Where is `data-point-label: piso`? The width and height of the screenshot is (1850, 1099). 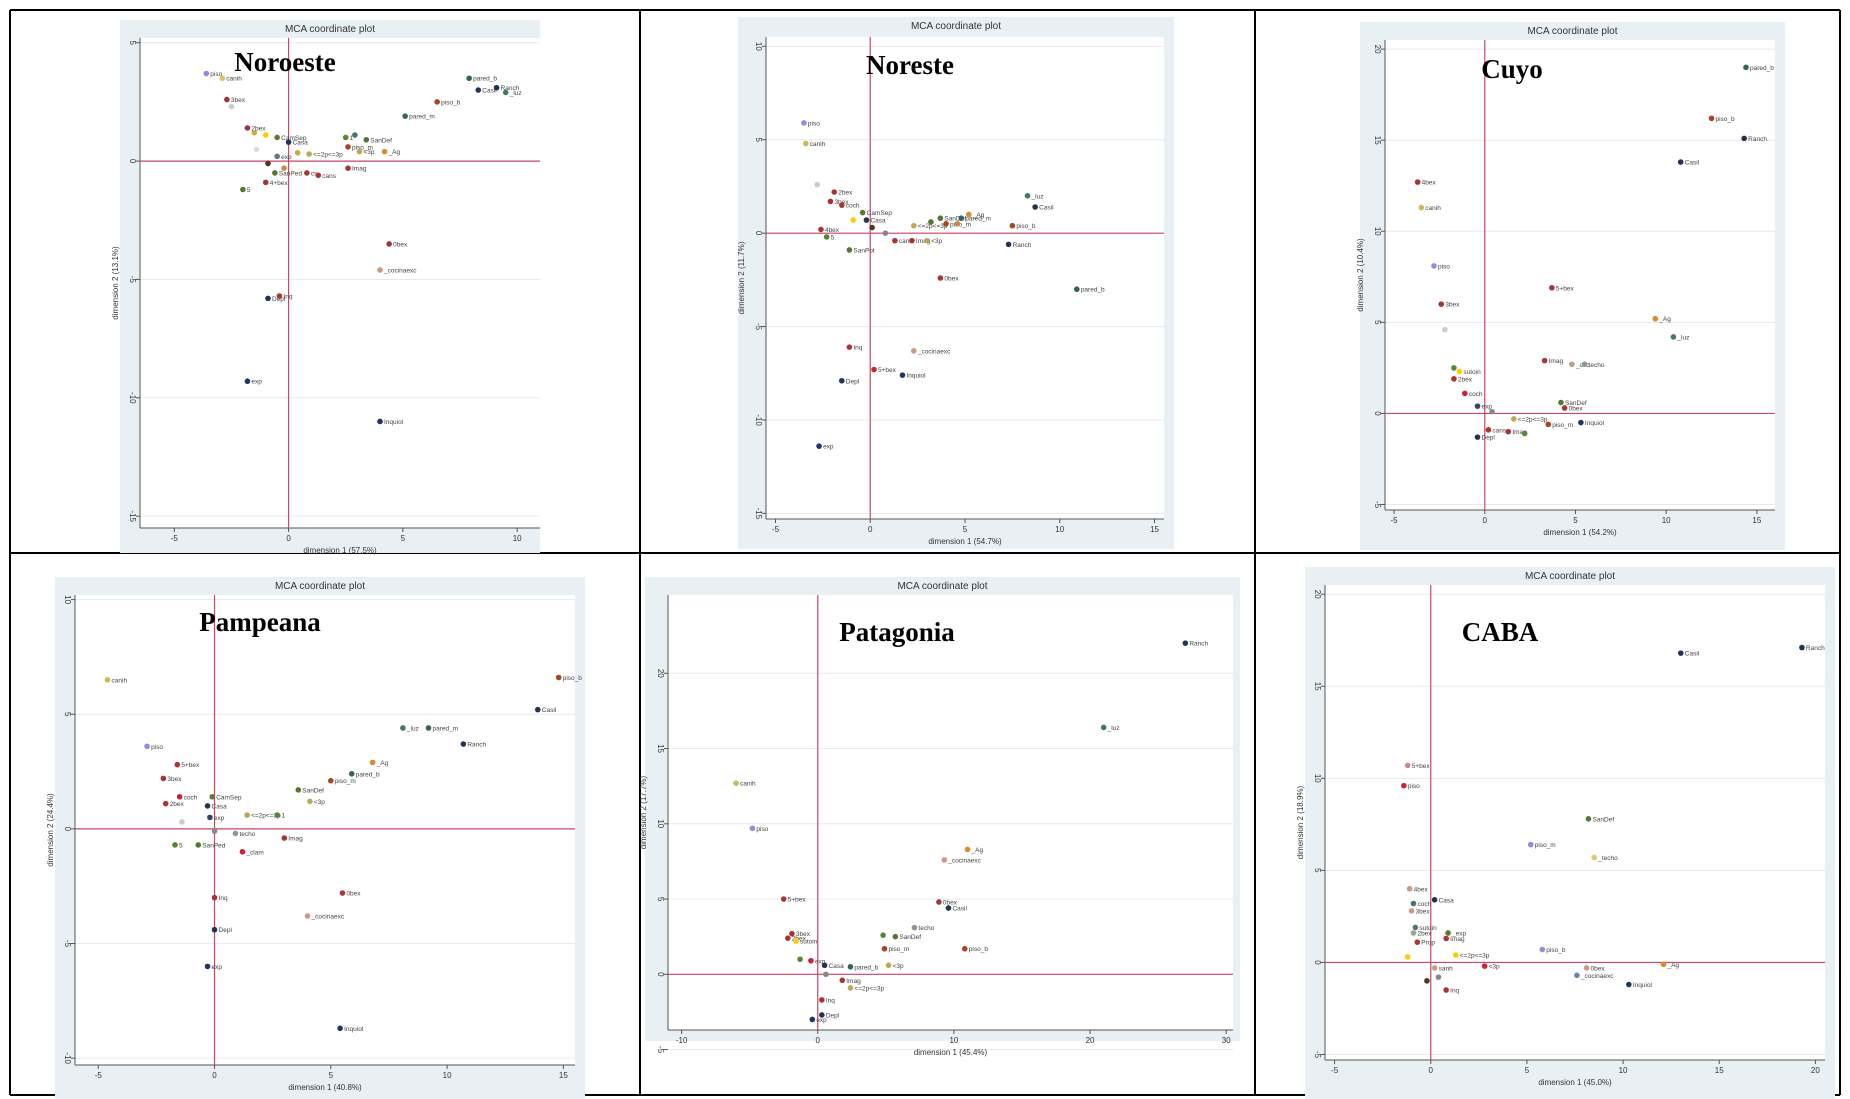 data-point-label: piso is located at coordinates (1444, 266).